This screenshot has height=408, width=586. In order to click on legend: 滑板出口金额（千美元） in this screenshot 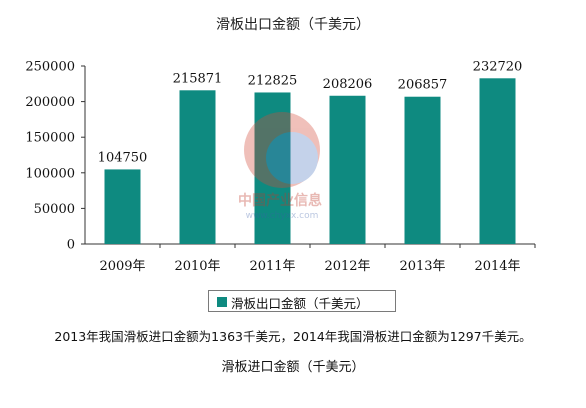, I will do `click(302, 301)`.